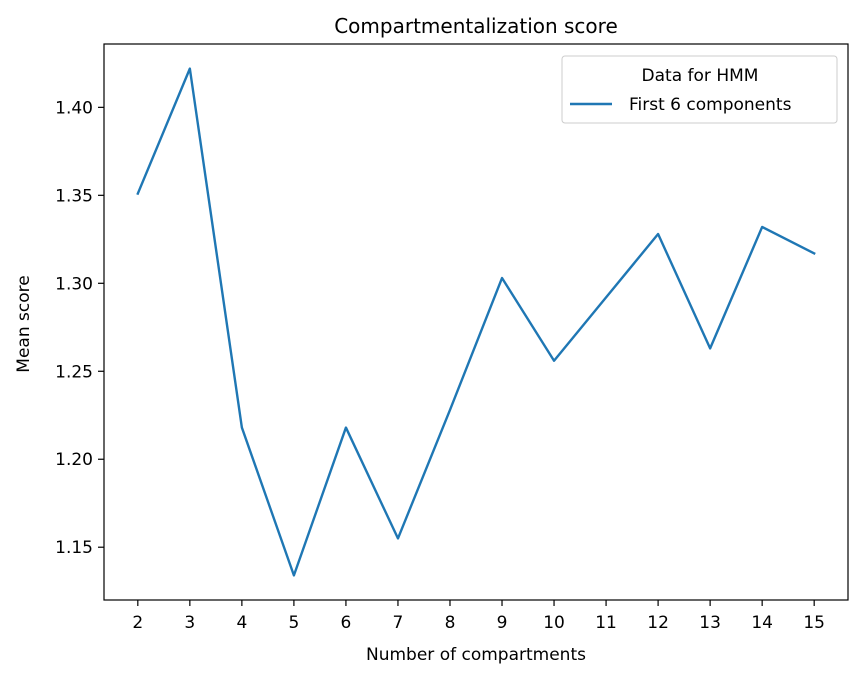 Image resolution: width=863 pixels, height=678 pixels. Describe the element at coordinates (74, 196) in the screenshot. I see `y-tick-label: 1.35` at that location.